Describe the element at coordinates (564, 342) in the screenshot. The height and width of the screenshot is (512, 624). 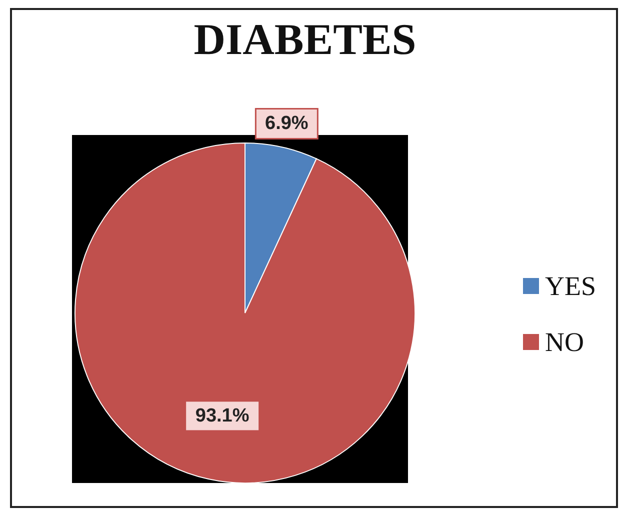
I see `legend-label: NO` at that location.